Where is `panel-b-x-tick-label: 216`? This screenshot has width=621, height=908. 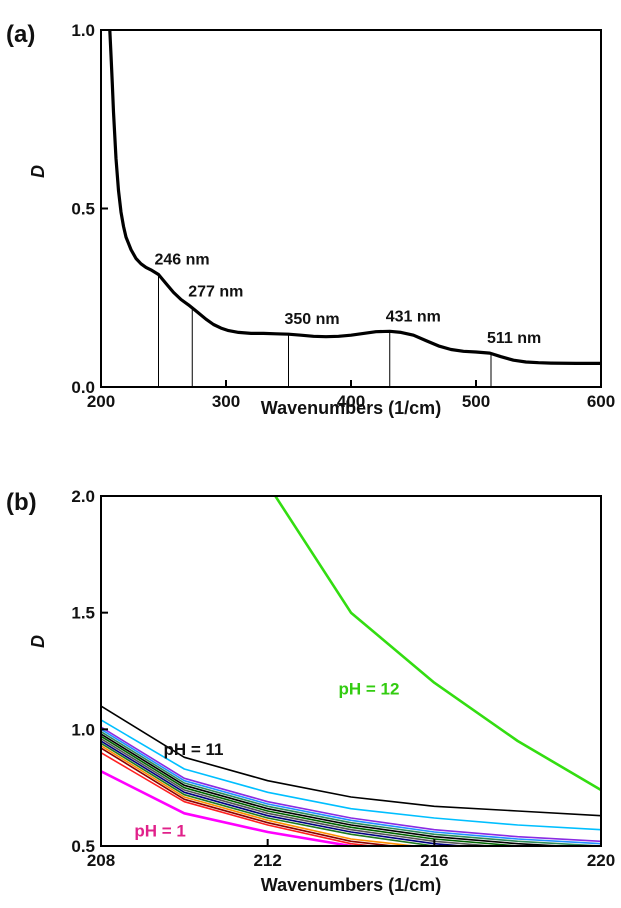 panel-b-x-tick-label: 216 is located at coordinates (434, 860).